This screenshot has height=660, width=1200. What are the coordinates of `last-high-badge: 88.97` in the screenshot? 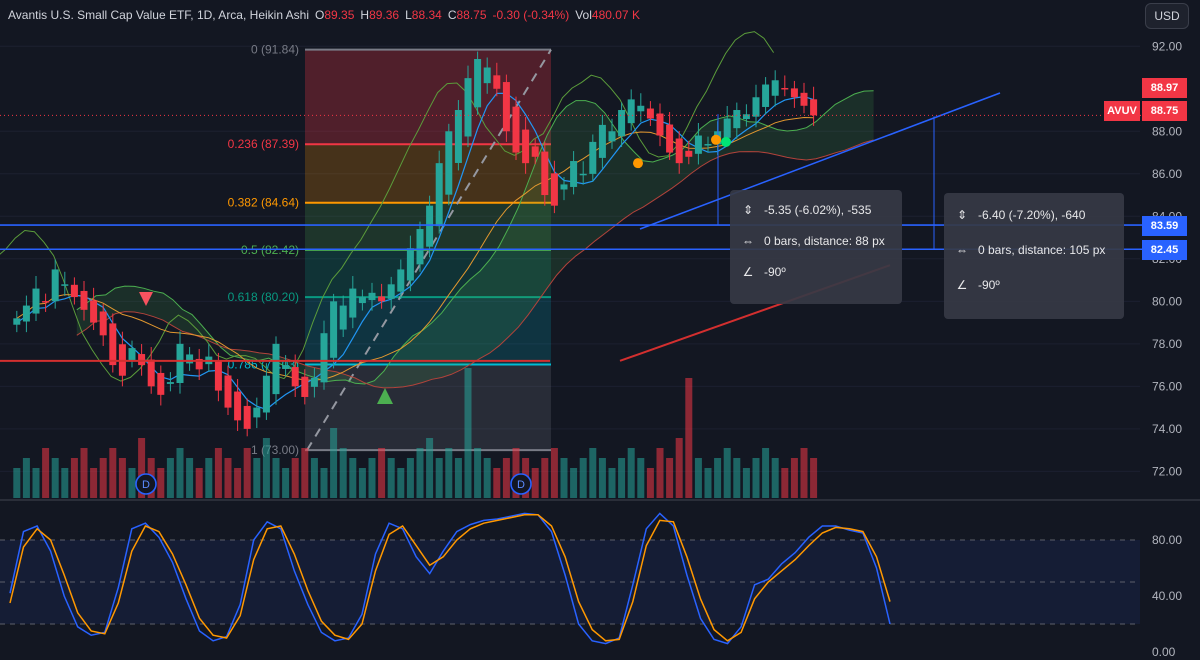 It's located at (1164, 88).